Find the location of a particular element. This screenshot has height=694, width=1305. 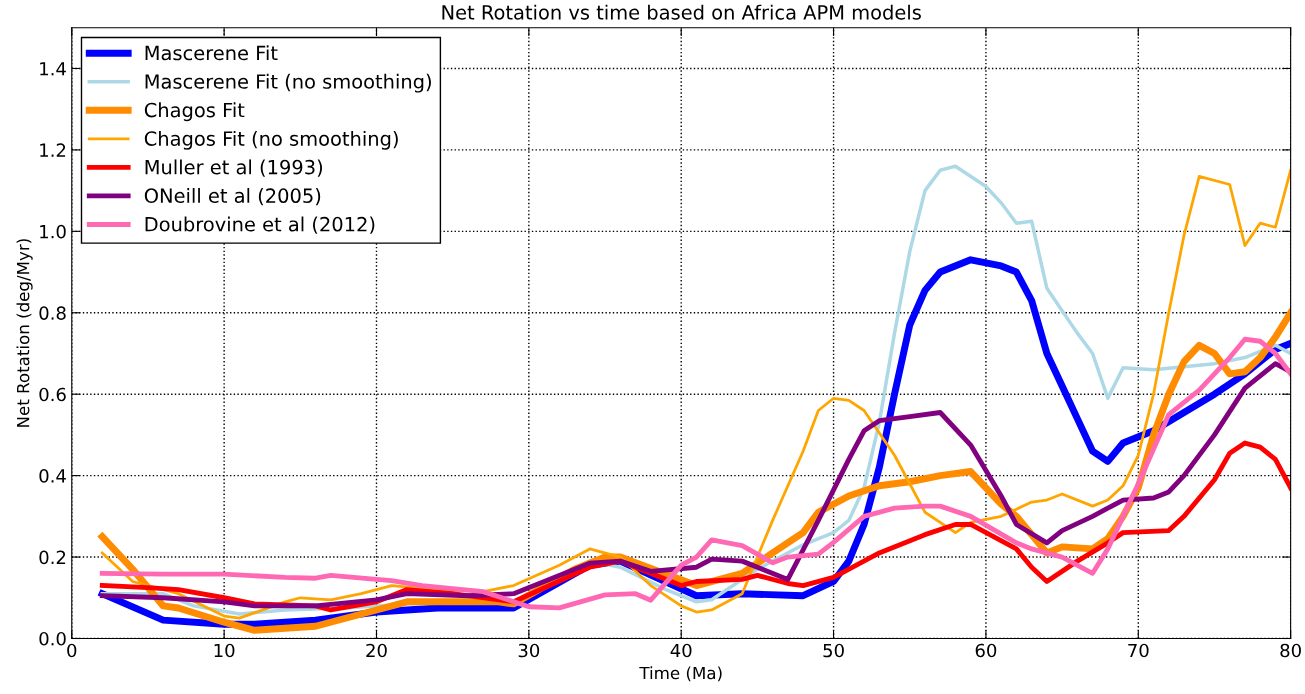

y-tick-label: 1.2 is located at coordinates (53, 150).